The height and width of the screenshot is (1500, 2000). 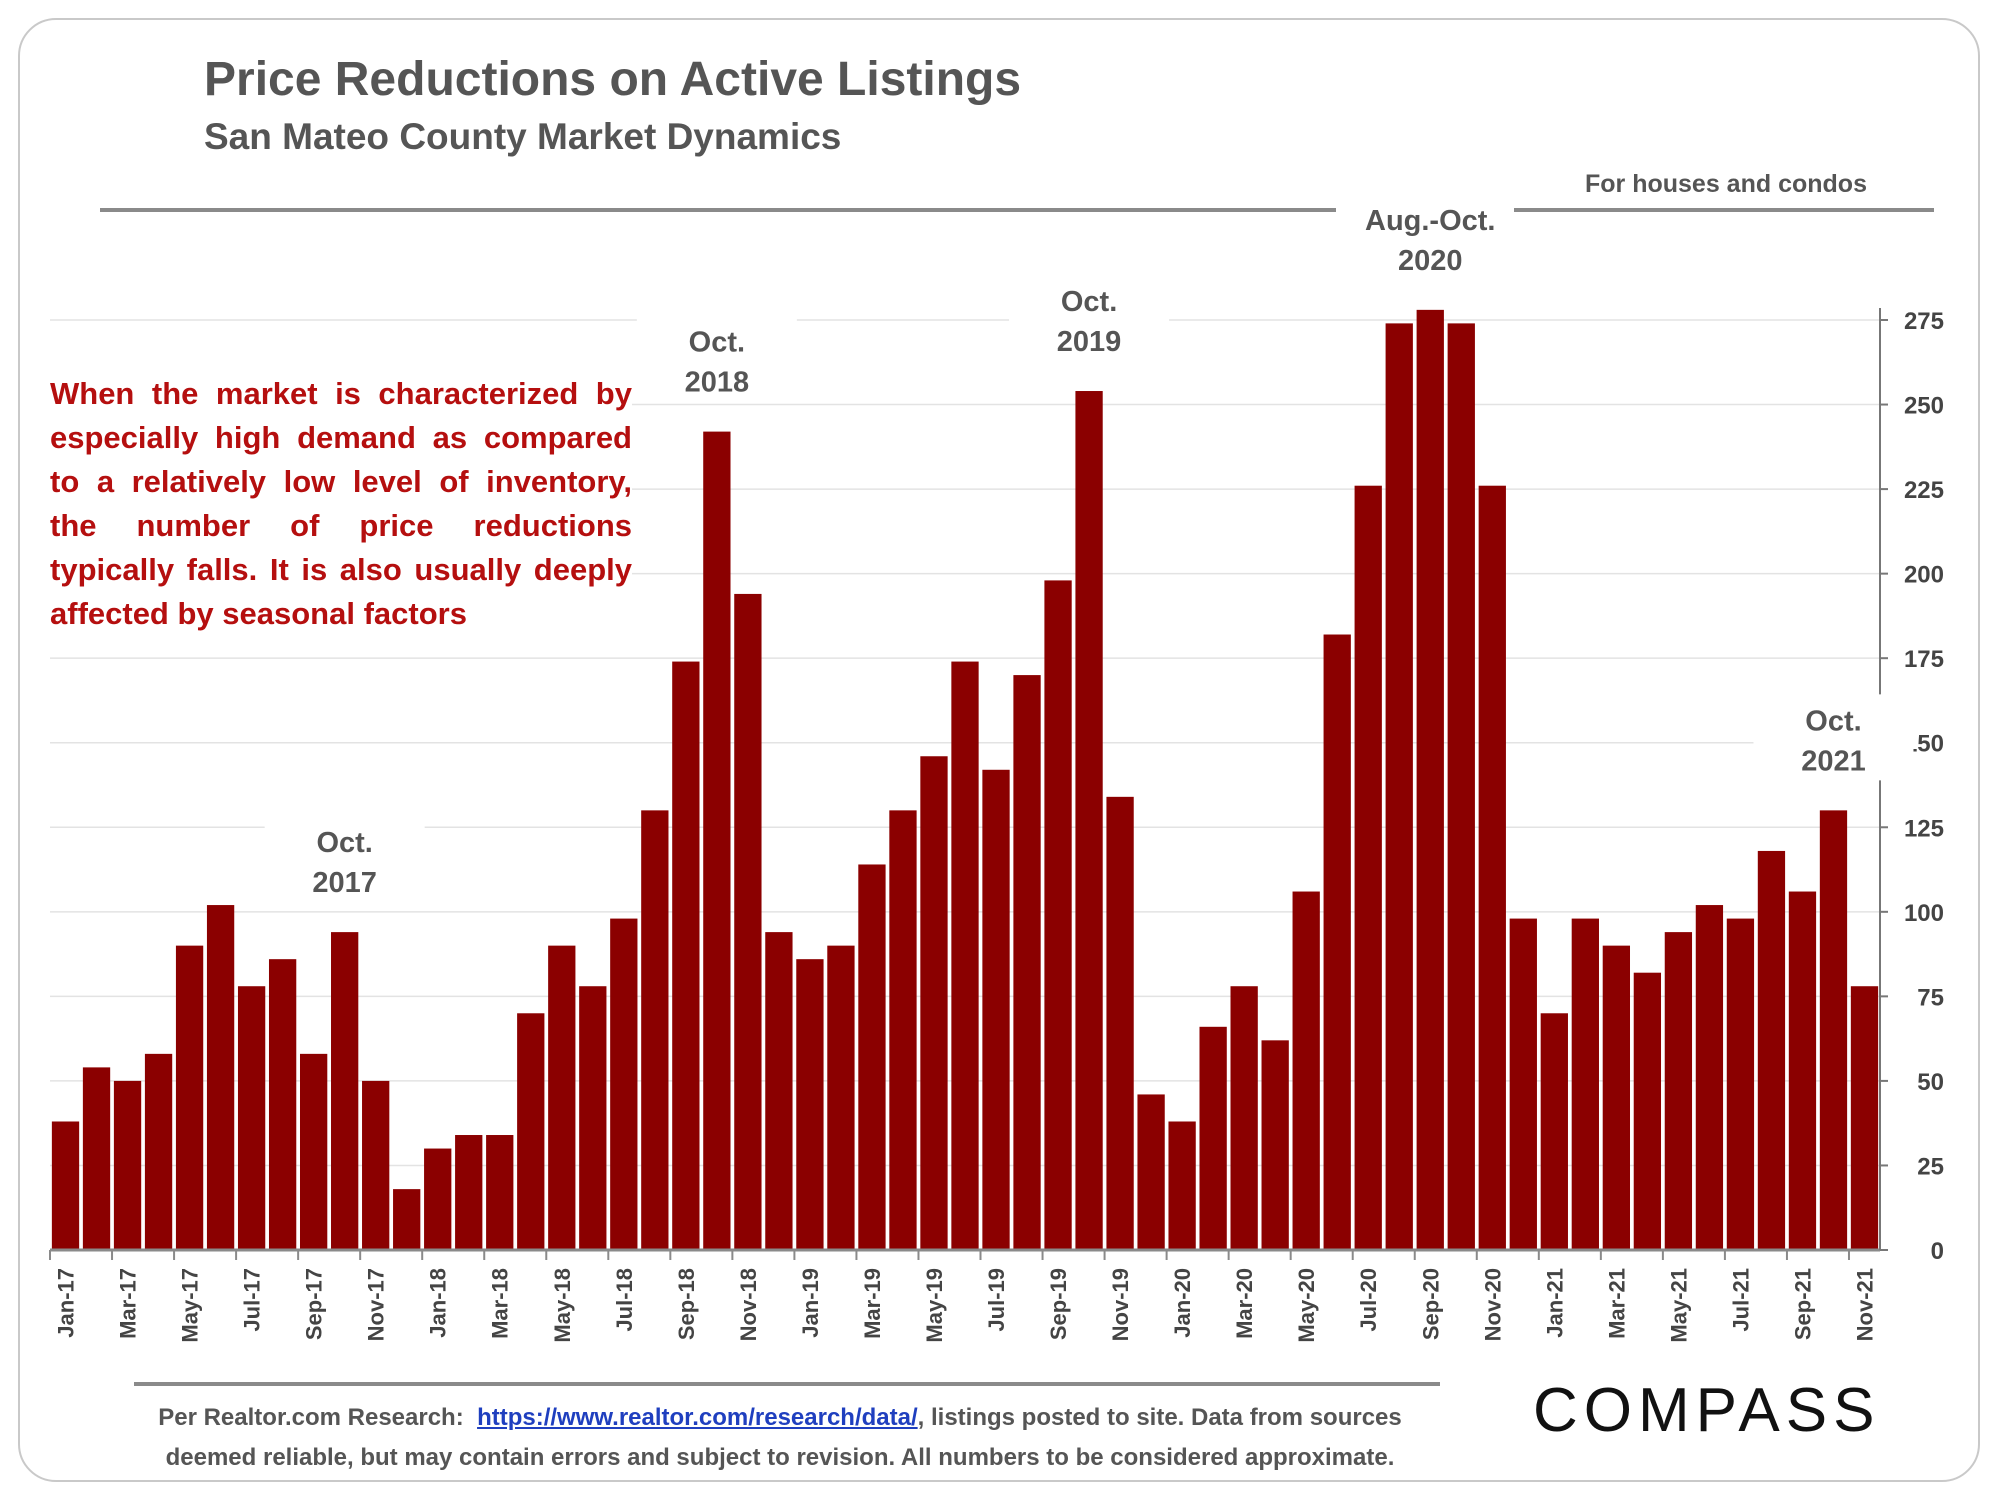 I want to click on x-tick-label: Sep-21, so click(x=1802, y=1304).